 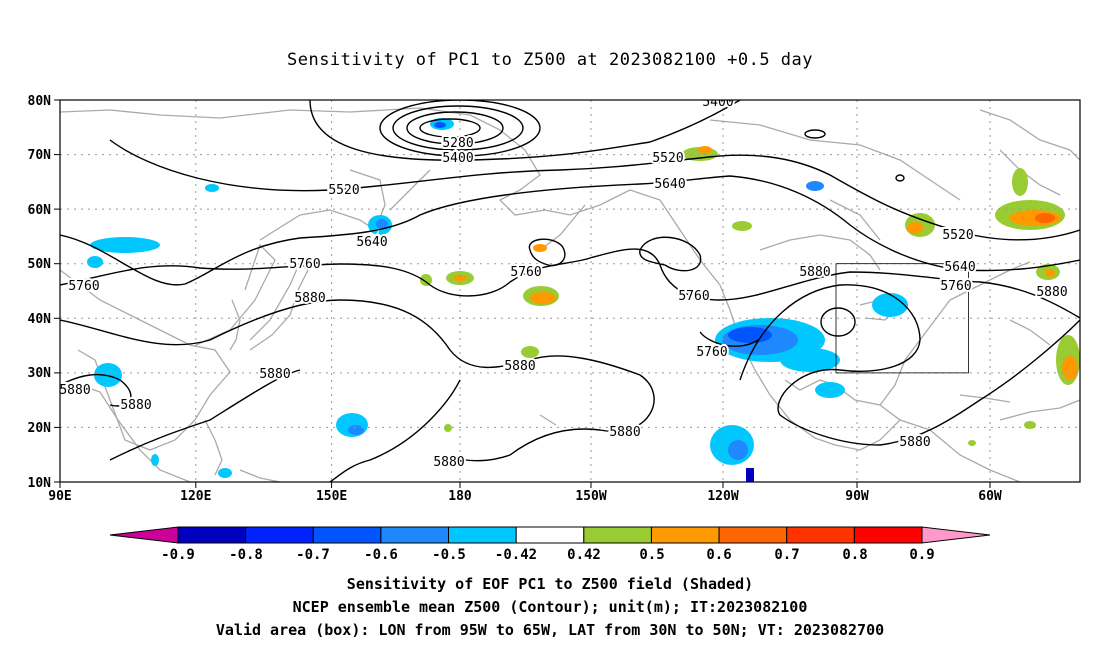 I want to click on colorbar-label: 0.8, so click(x=854, y=555).